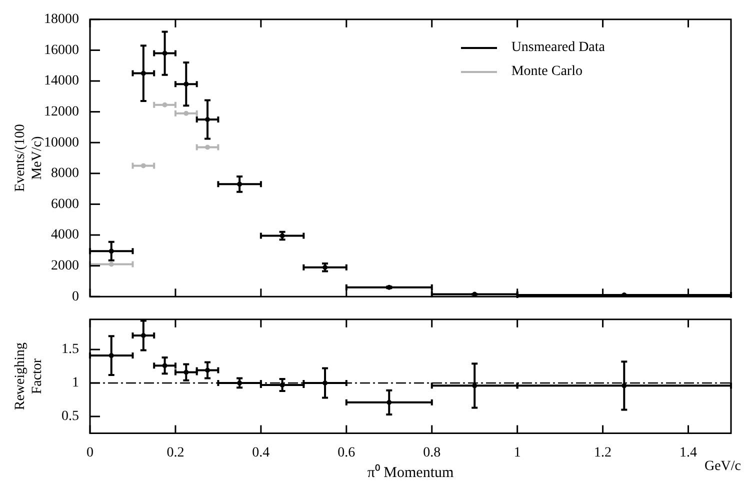 This screenshot has width=753, height=495. I want to click on x-tick-label: 0, so click(90, 452).